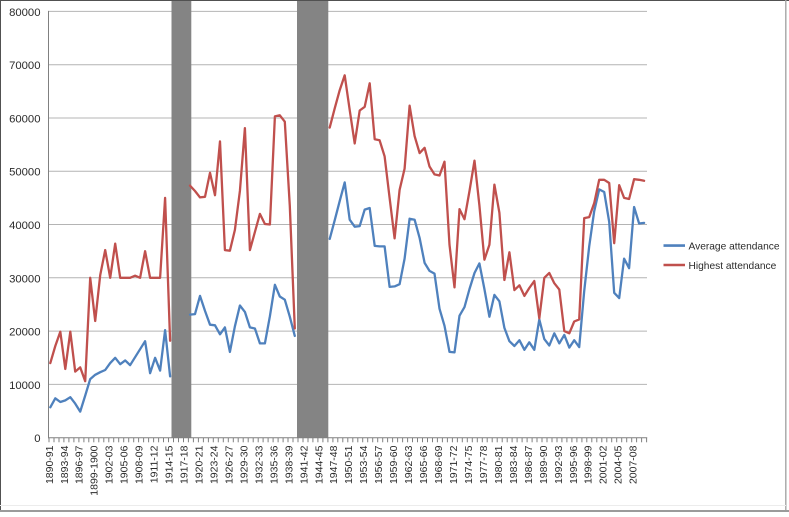  Describe the element at coordinates (65, 464) in the screenshot. I see `svg-text: 1893-94` at that location.